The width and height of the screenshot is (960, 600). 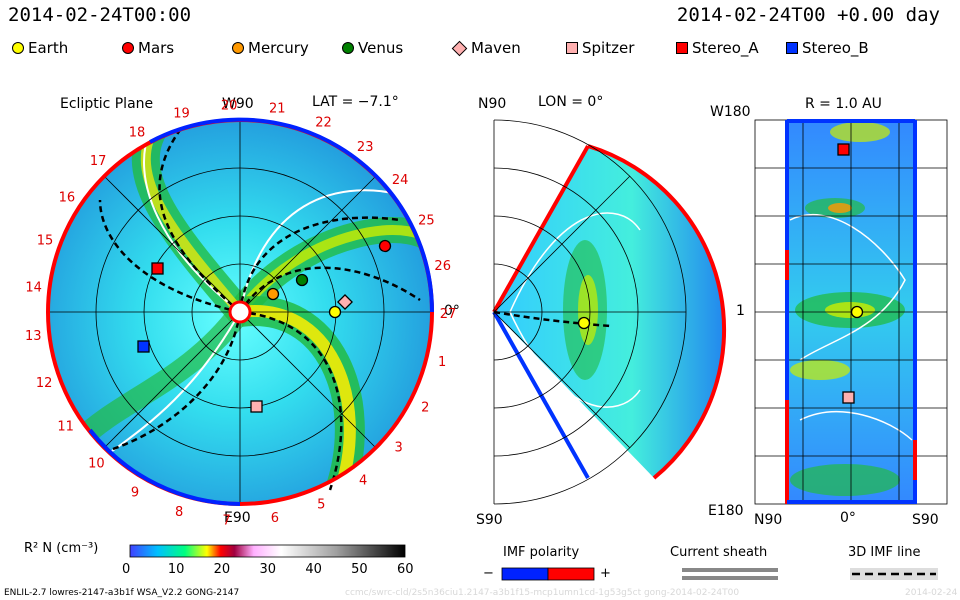 I want to click on imf-line-legend, so click(x=894, y=574).